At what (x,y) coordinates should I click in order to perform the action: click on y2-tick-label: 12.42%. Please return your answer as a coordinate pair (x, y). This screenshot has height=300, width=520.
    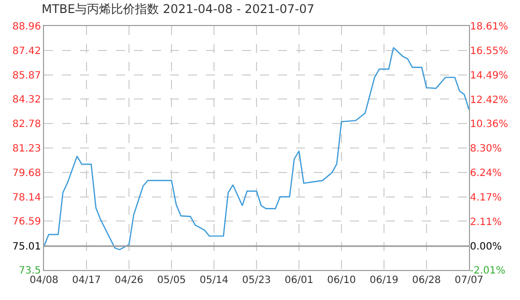
    Looking at the image, I should click on (489, 100).